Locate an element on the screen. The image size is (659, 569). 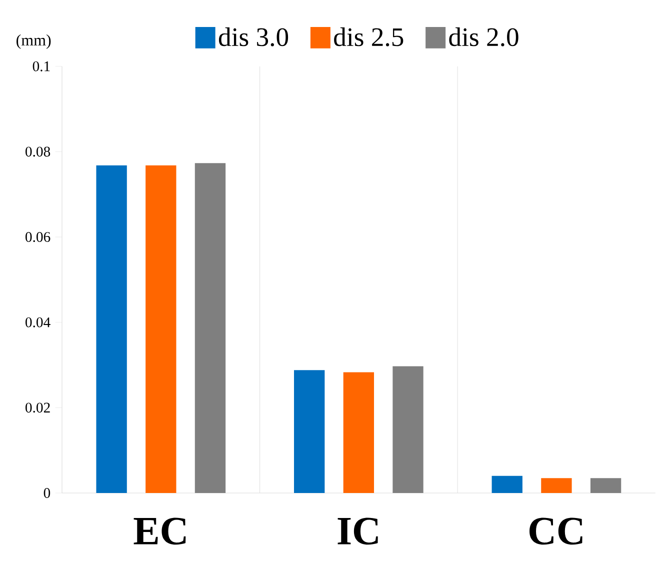
x-tick-label: EC is located at coordinates (160, 531).